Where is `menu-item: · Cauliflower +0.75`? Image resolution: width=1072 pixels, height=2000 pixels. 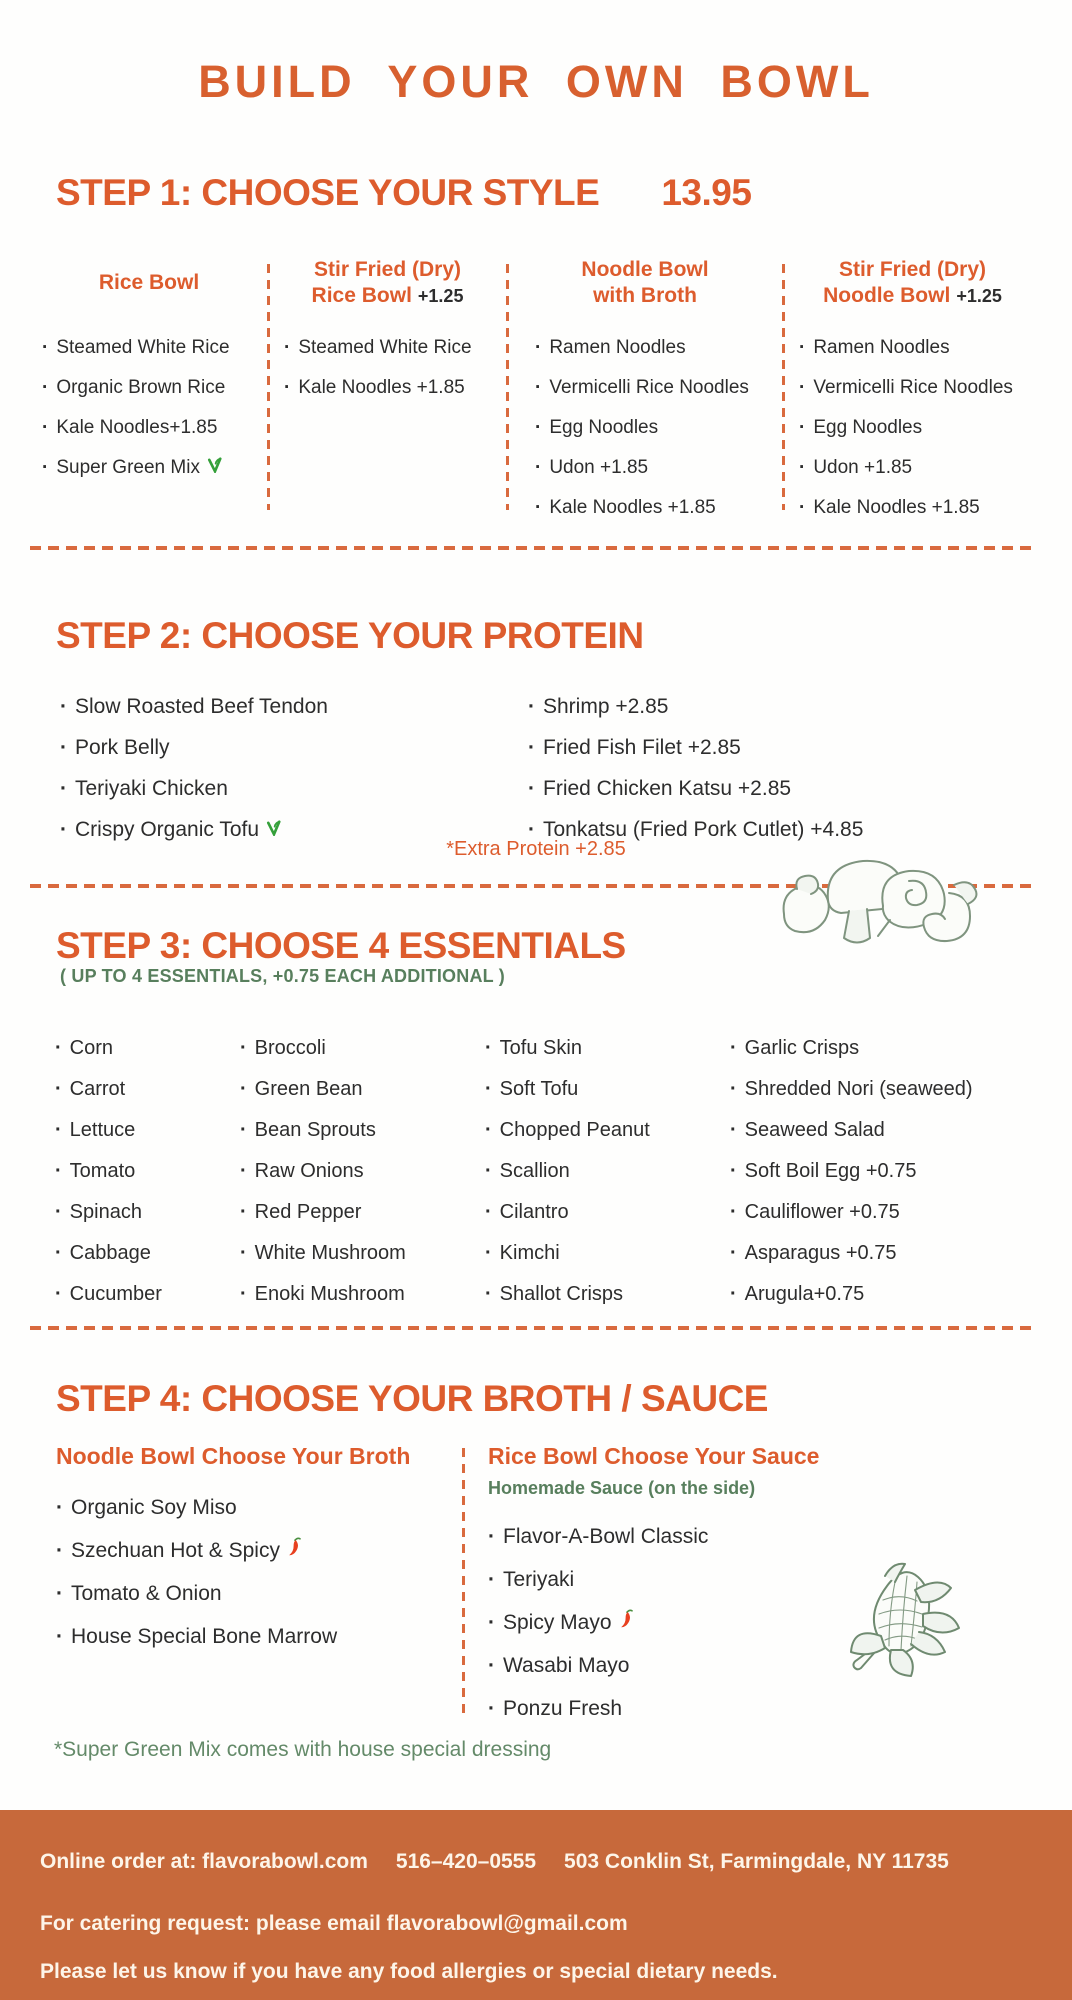
menu-item: · Cauliflower +0.75 is located at coordinates (885, 1212).